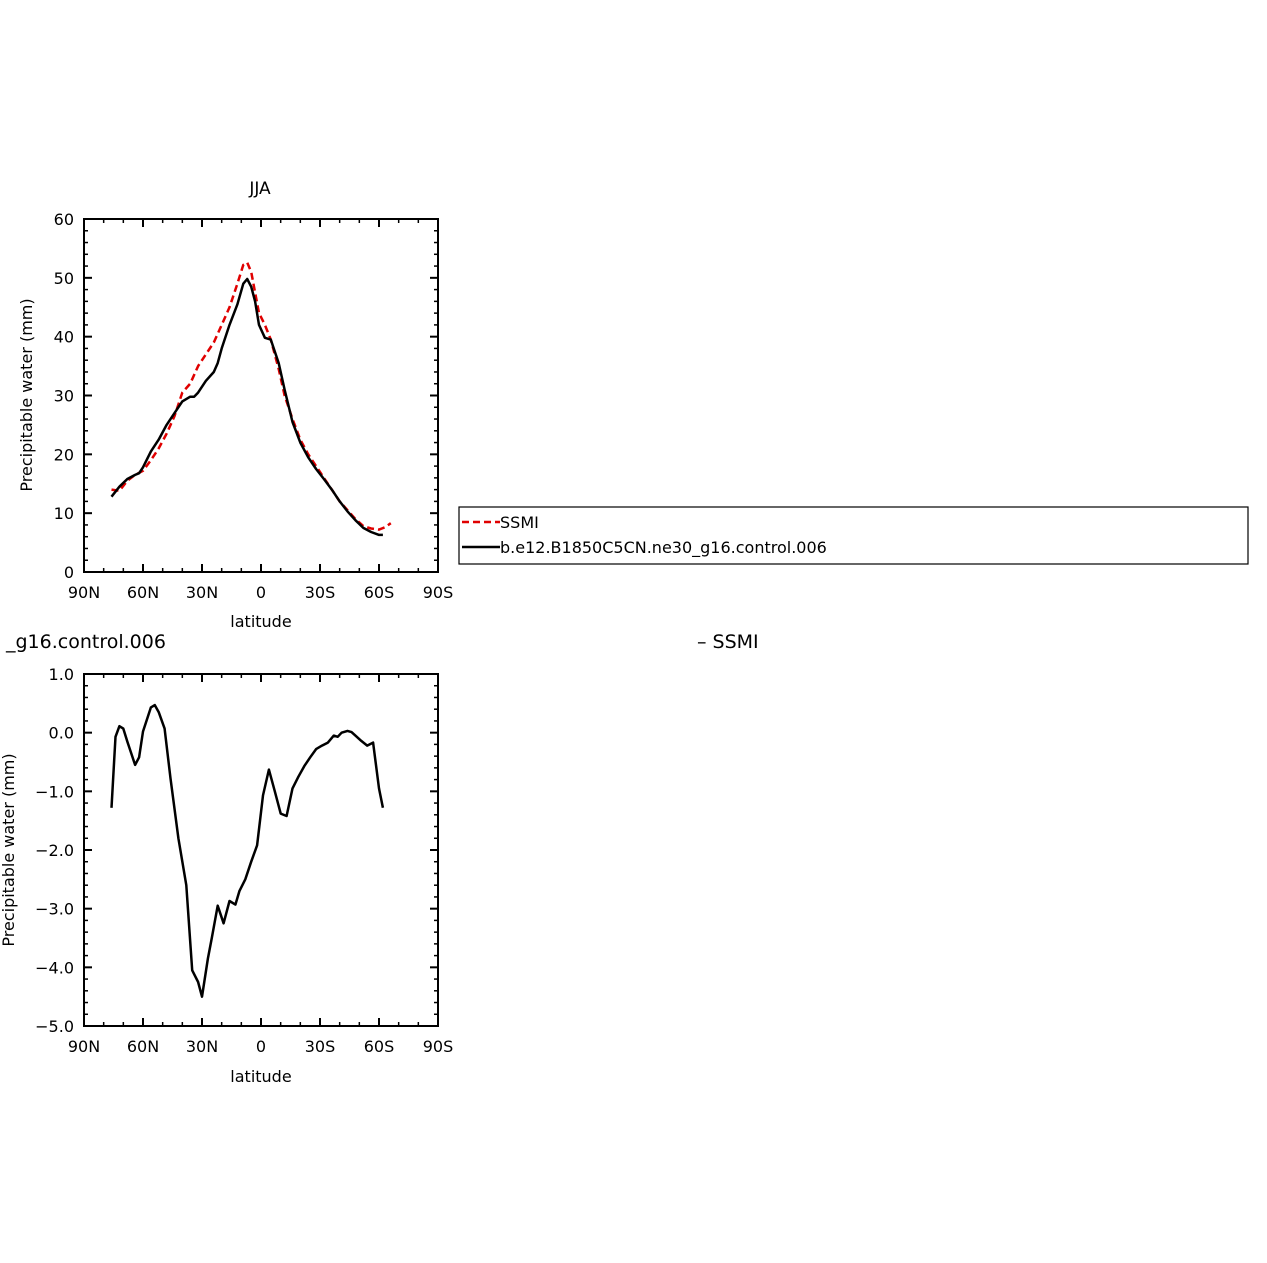  What do you see at coordinates (54, 850) in the screenshot?
I see `panel-bottom-y-tick-label: −2.0` at bounding box center [54, 850].